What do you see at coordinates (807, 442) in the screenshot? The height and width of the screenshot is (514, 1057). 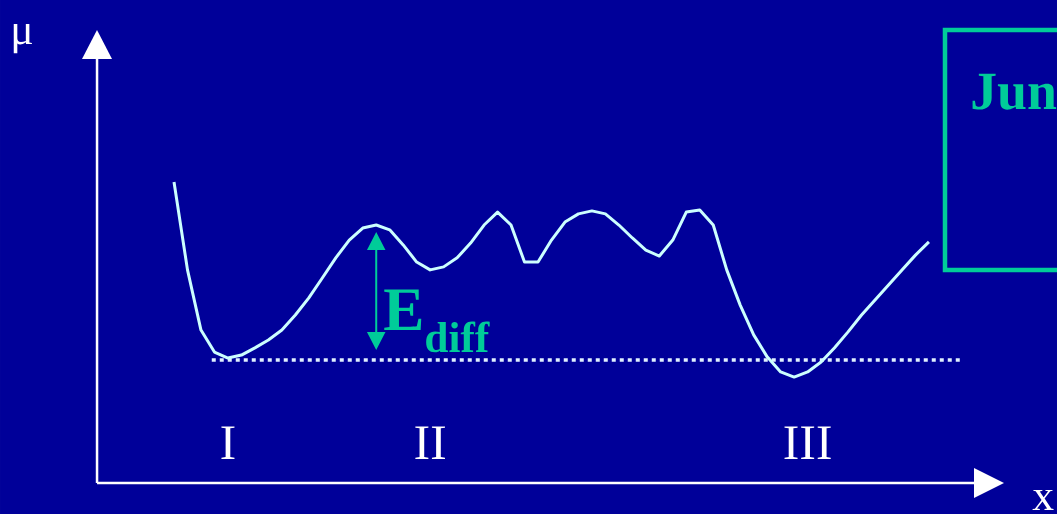 I see `x-tick-label: III` at bounding box center [807, 442].